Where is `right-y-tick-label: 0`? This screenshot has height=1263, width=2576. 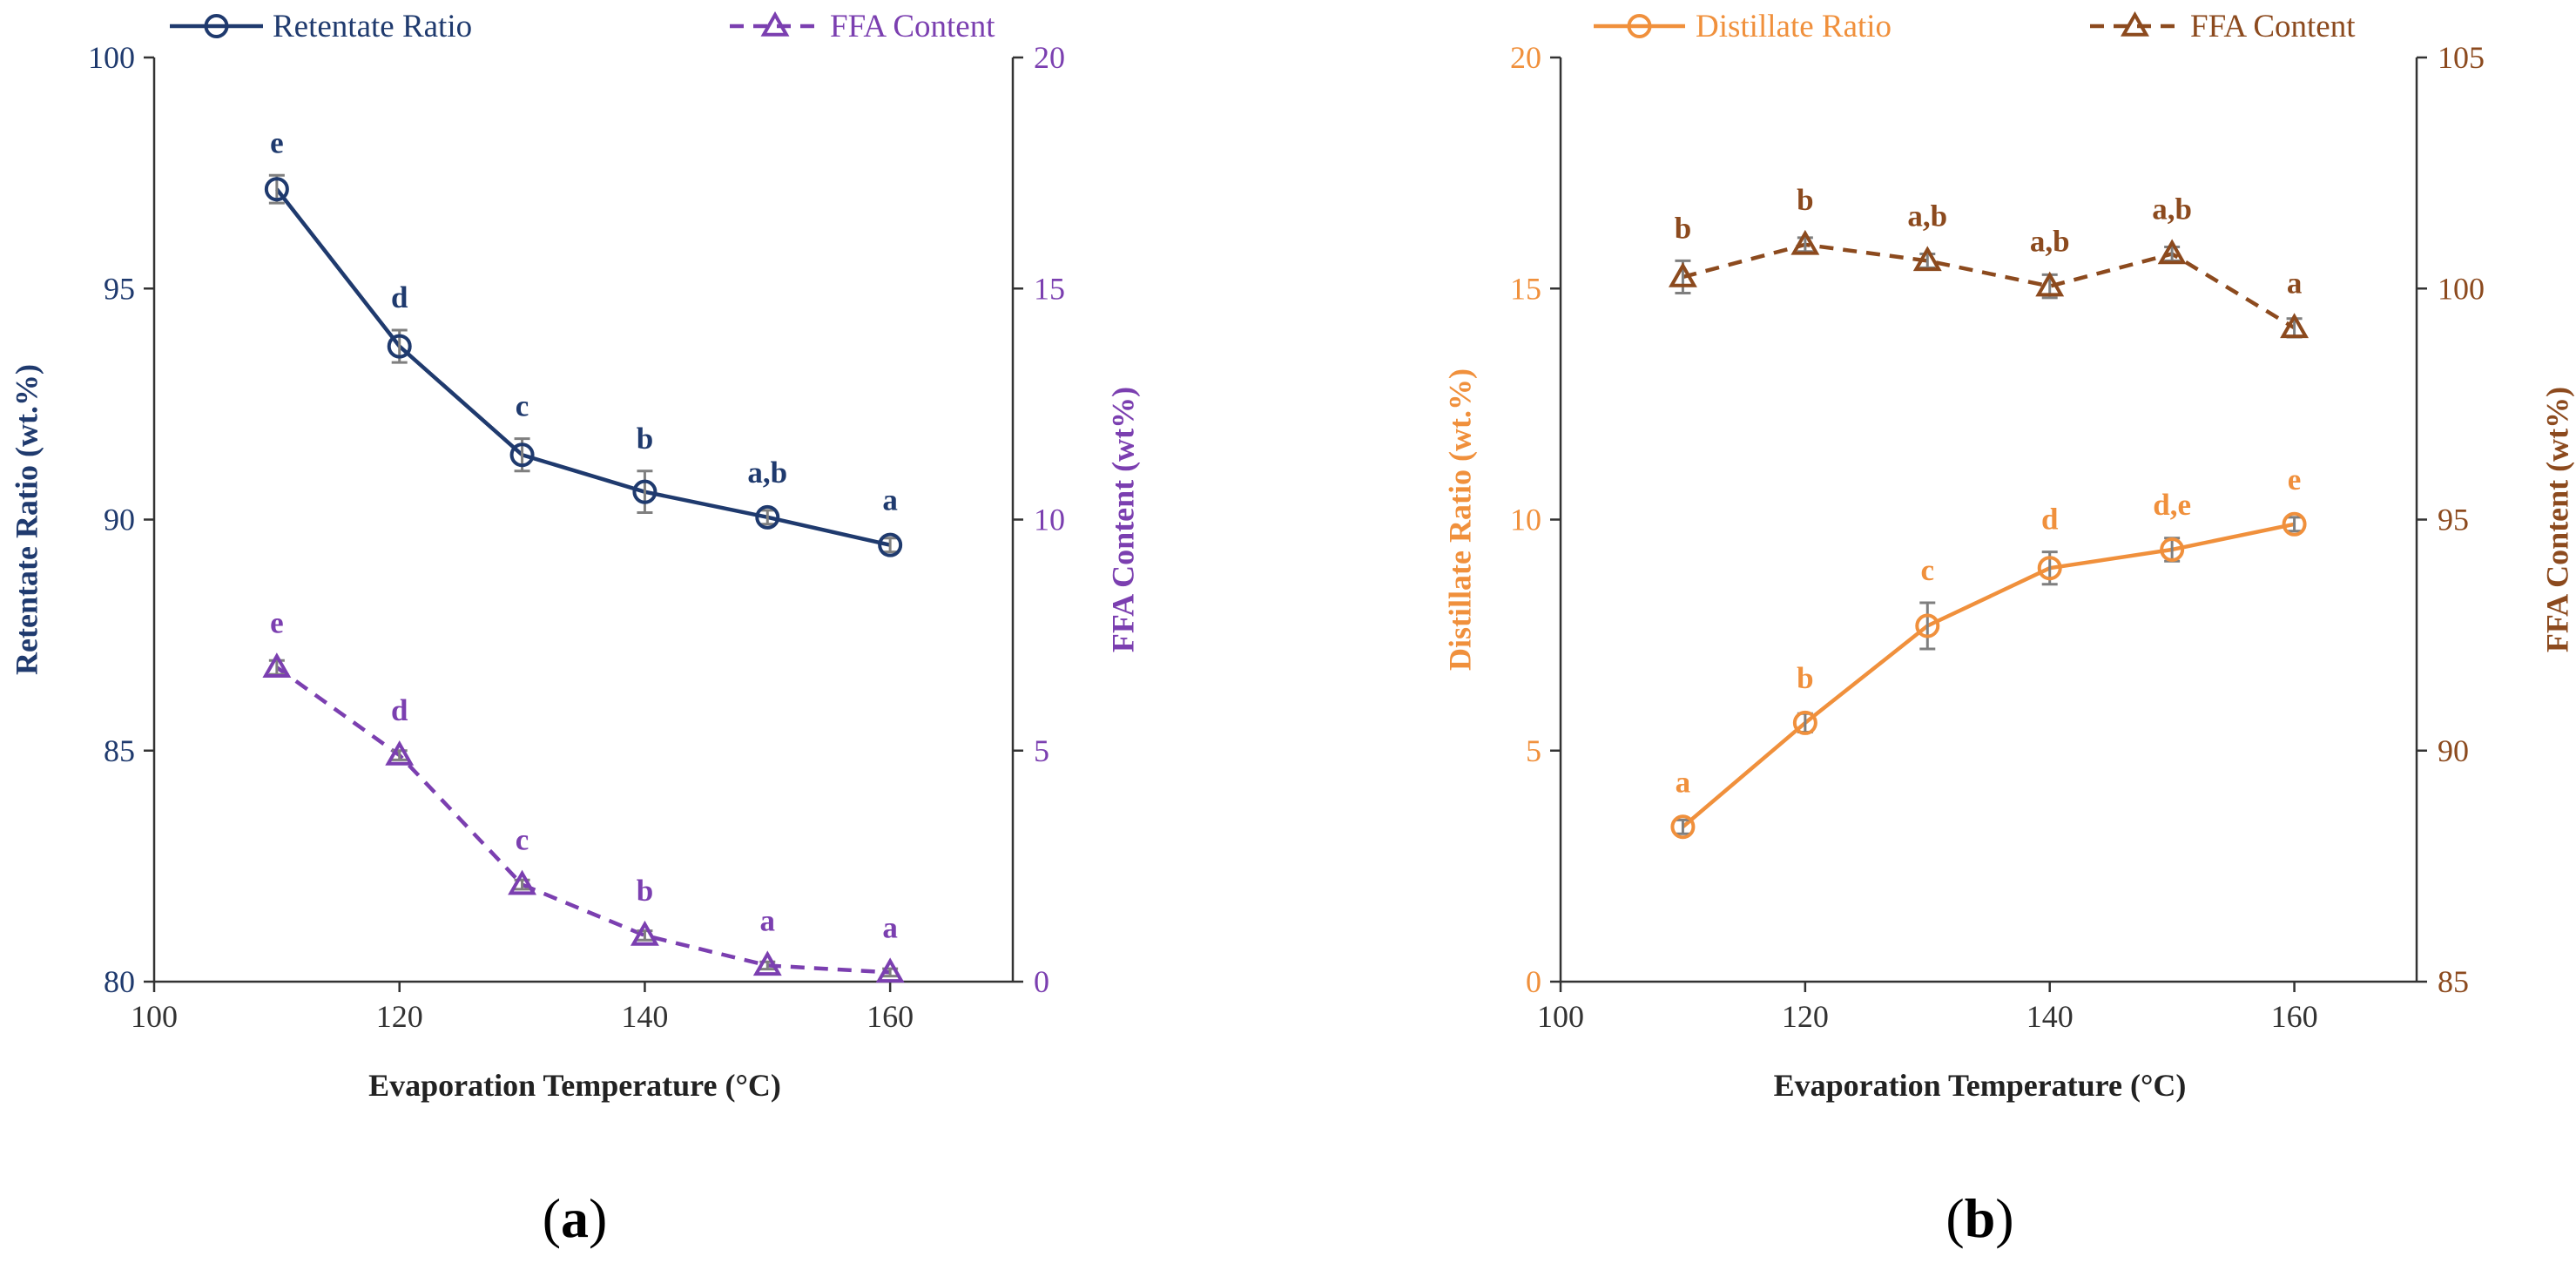 right-y-tick-label: 0 is located at coordinates (1041, 981).